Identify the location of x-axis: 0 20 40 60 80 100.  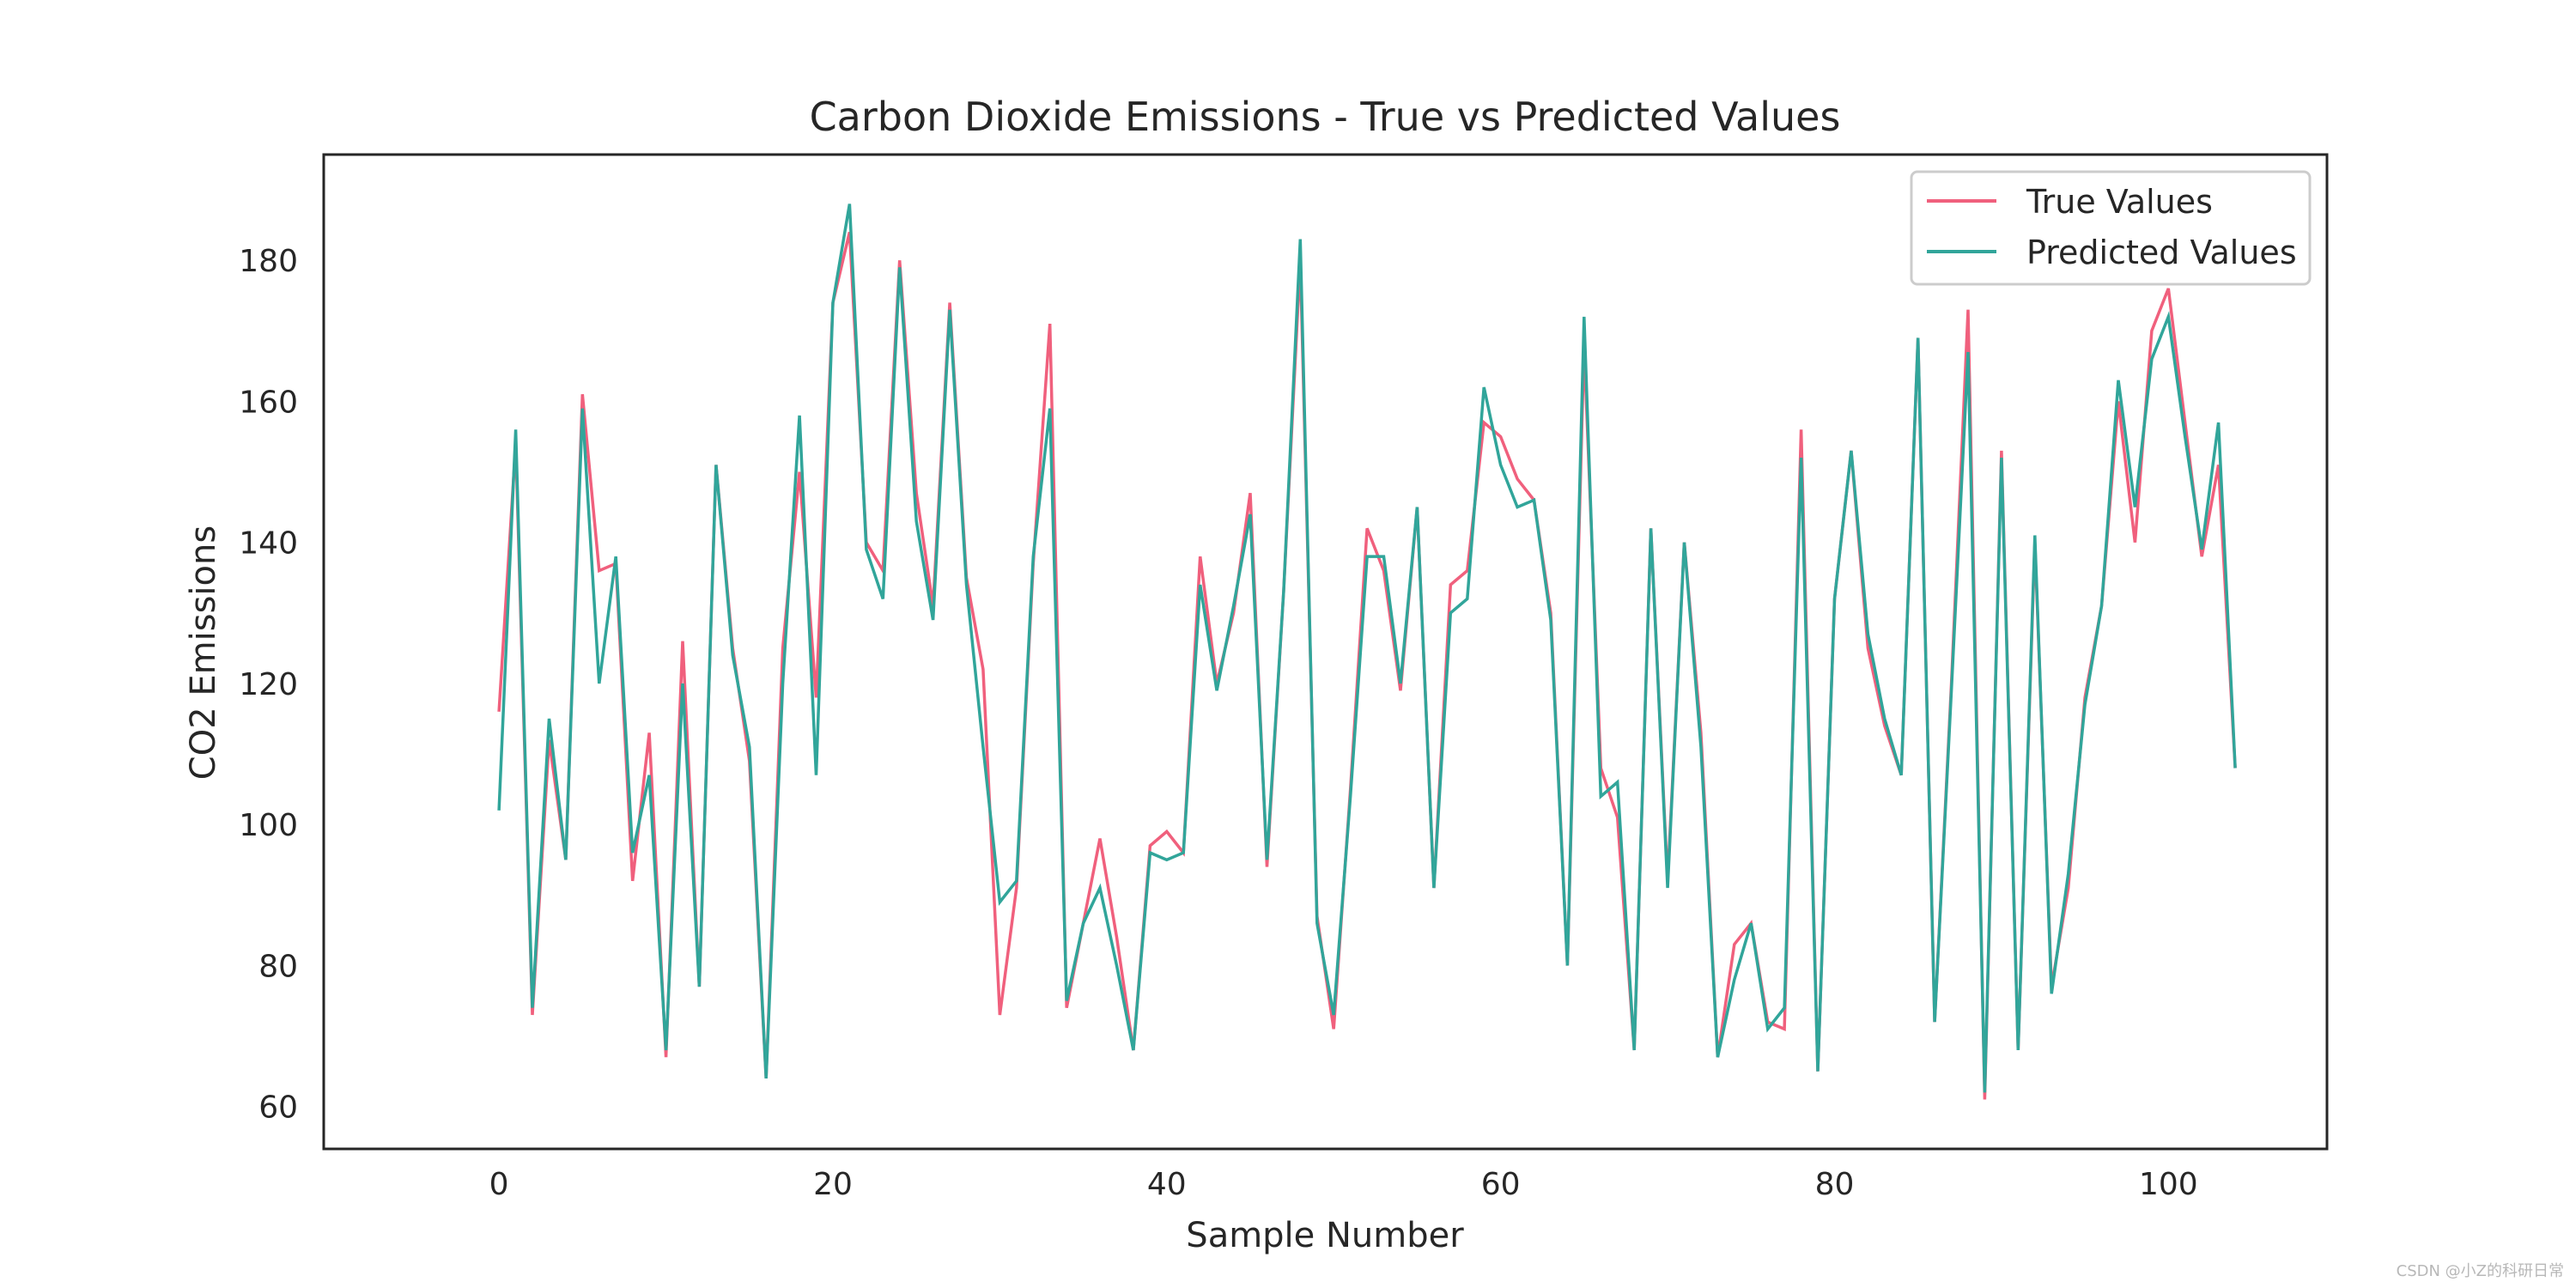
(1343, 1184).